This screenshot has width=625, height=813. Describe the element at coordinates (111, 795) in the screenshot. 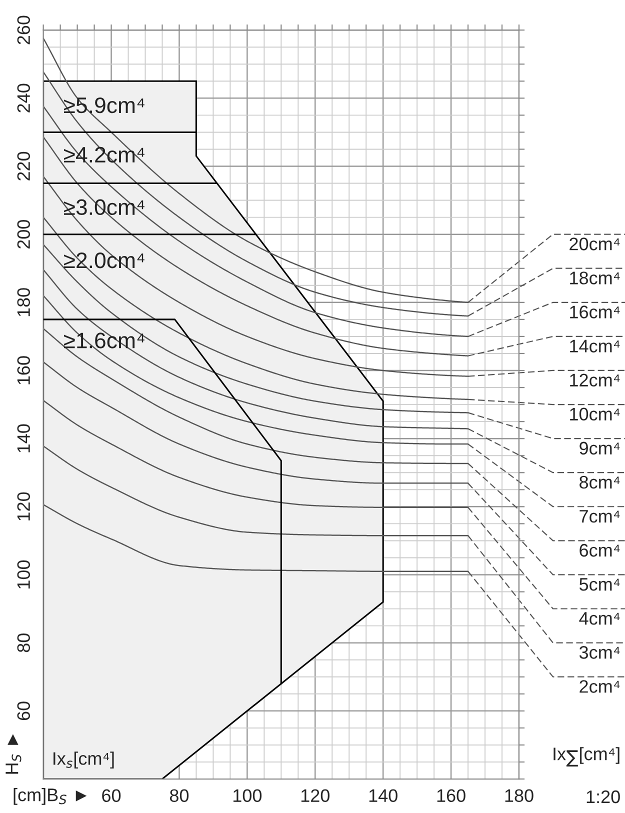

I see `x-tick-label: 60` at that location.